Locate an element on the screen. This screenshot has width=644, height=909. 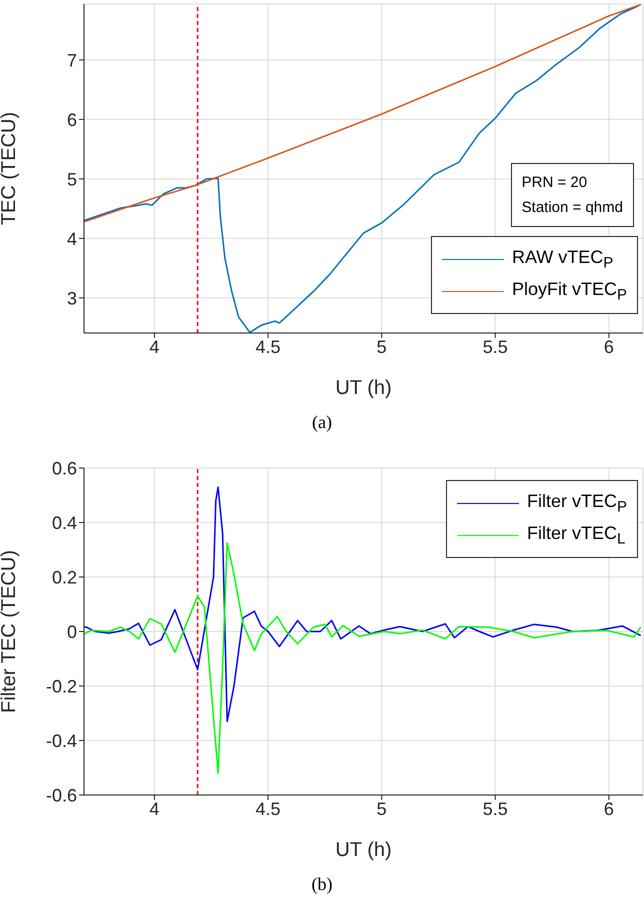
y-tick-label: 6 is located at coordinates (71, 120).